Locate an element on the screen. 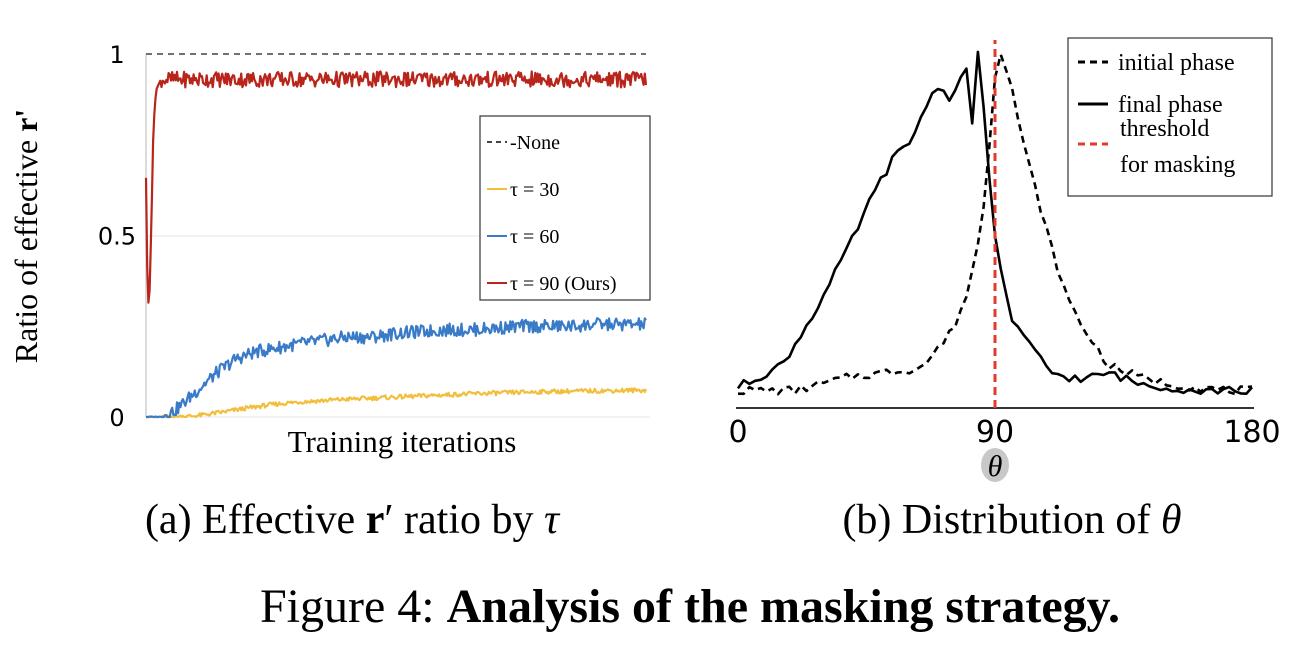 The width and height of the screenshot is (1314, 648). panel-b-subcaption: (b) Distribution of θ is located at coordinates (1011, 520).